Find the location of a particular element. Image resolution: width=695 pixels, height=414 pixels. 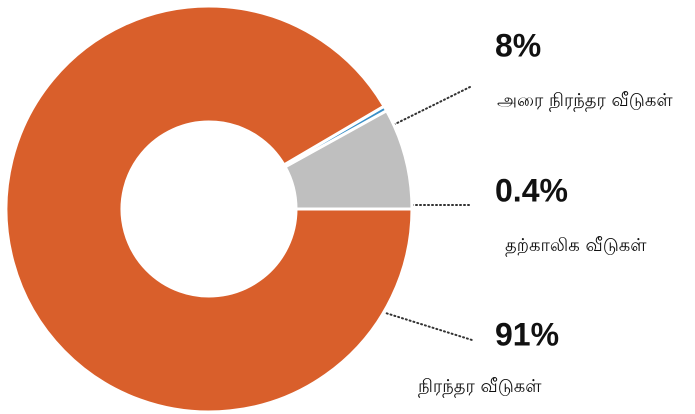

value-label: 8% is located at coordinates (518, 45).